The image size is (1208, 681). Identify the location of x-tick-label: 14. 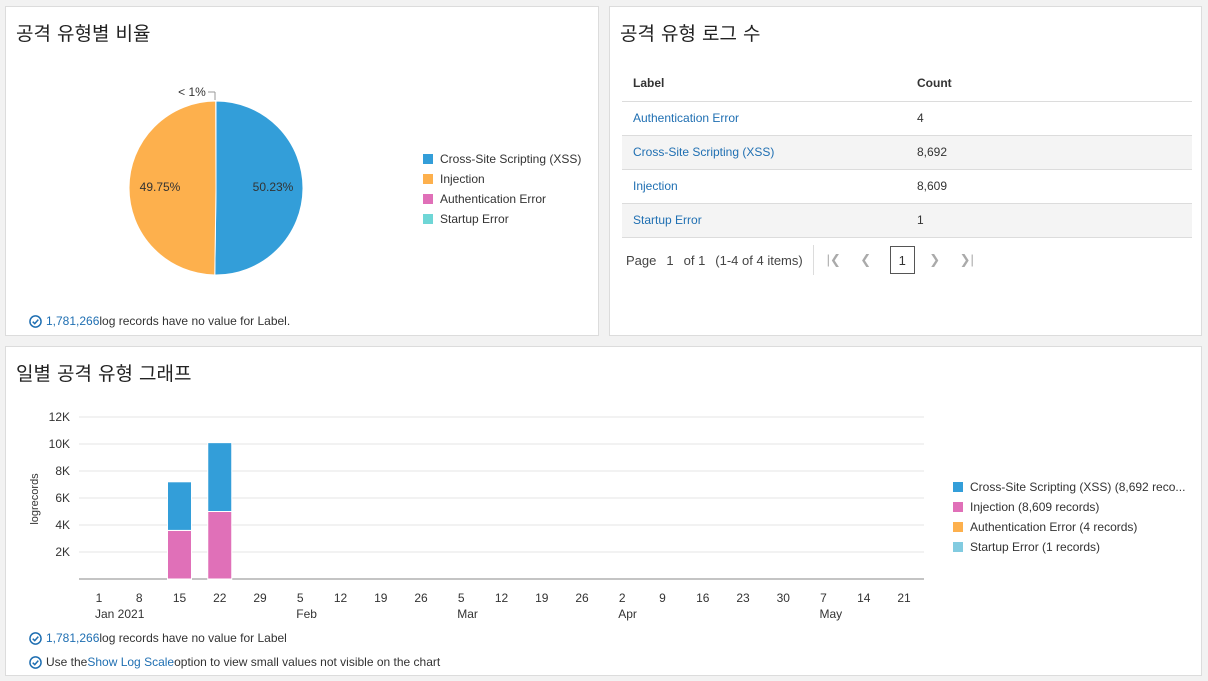
(864, 598).